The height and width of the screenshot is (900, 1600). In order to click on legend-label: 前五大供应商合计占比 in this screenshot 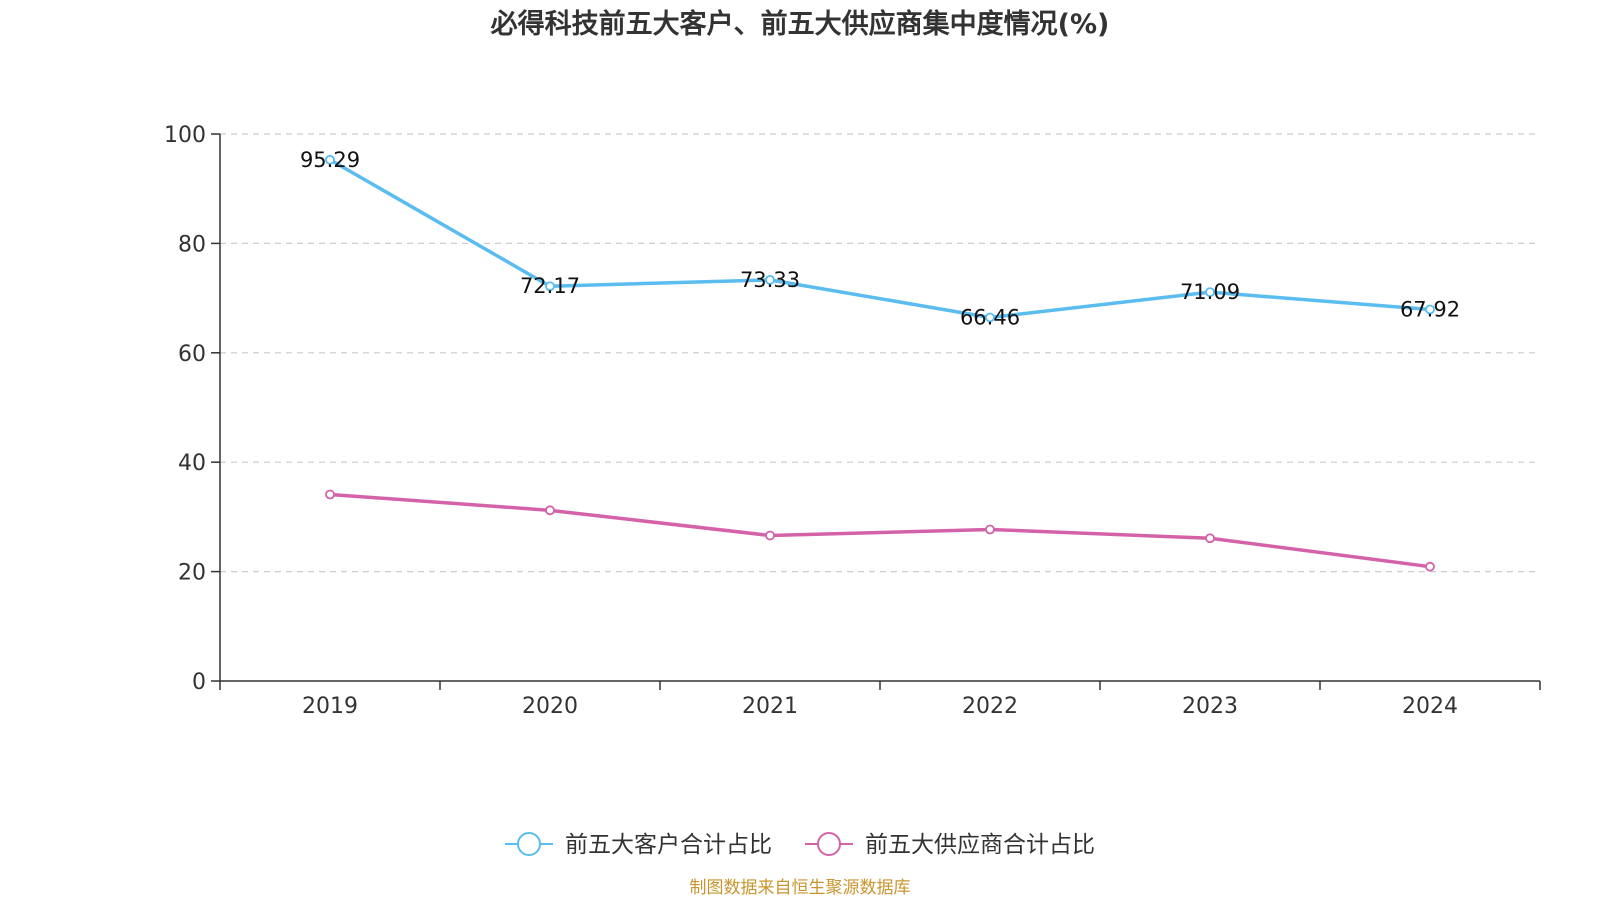, I will do `click(980, 845)`.